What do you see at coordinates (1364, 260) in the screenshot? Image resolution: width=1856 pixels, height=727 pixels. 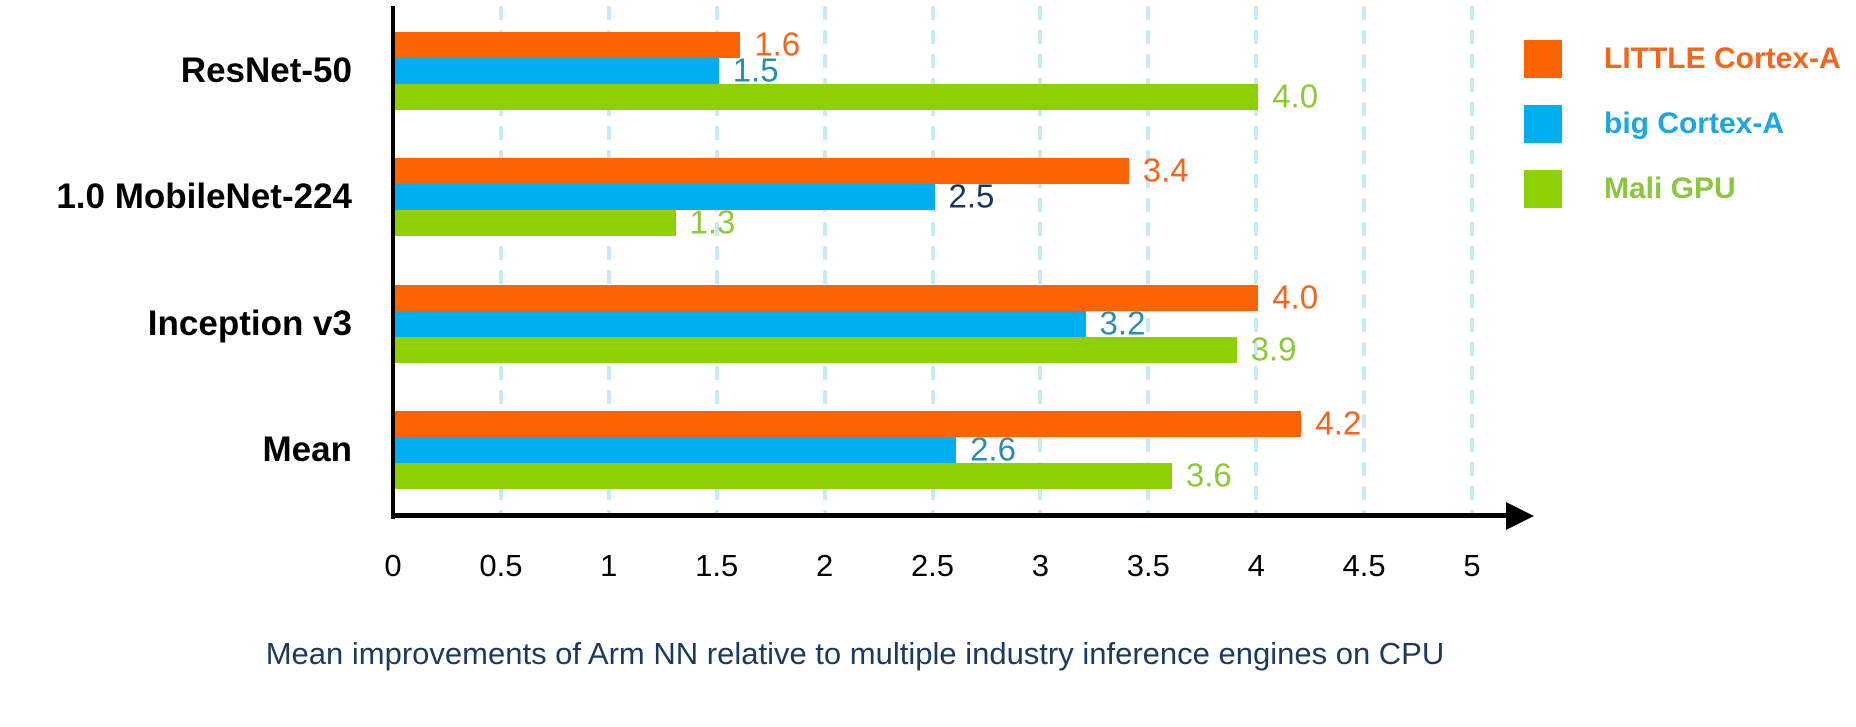 I see `gridline-4.5` at bounding box center [1364, 260].